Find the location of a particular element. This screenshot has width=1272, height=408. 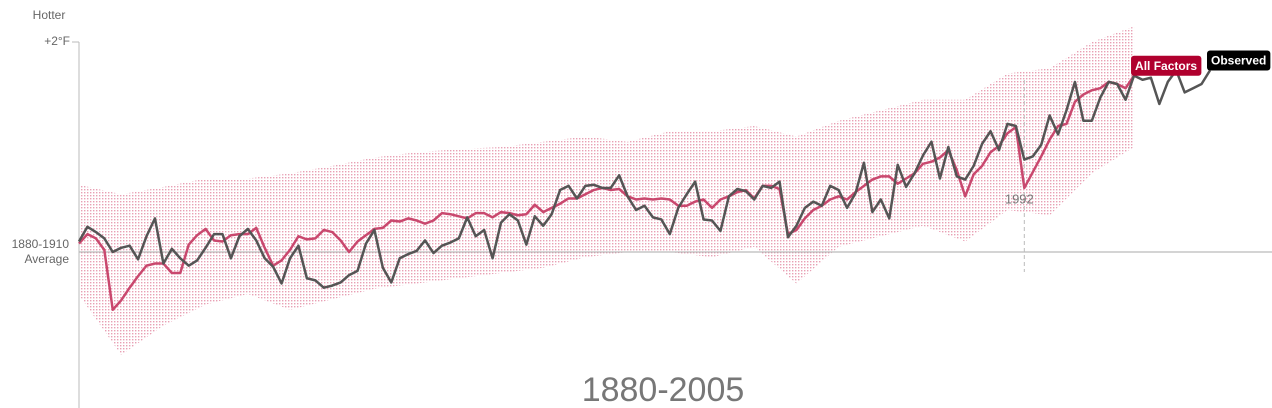

series-label-text: Observed is located at coordinates (1238, 61).